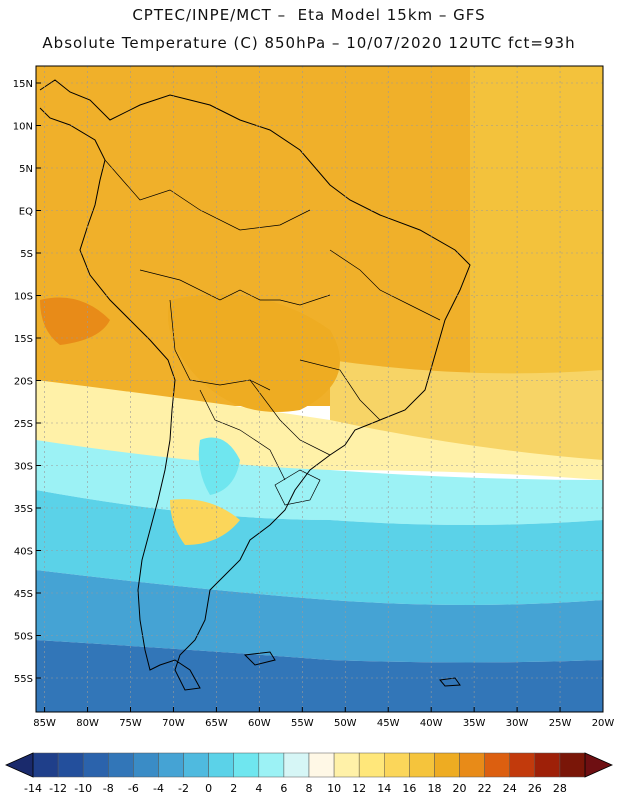 The image size is (618, 800). What do you see at coordinates (23, 467) in the screenshot?
I see `lat-label: 30S` at bounding box center [23, 467].